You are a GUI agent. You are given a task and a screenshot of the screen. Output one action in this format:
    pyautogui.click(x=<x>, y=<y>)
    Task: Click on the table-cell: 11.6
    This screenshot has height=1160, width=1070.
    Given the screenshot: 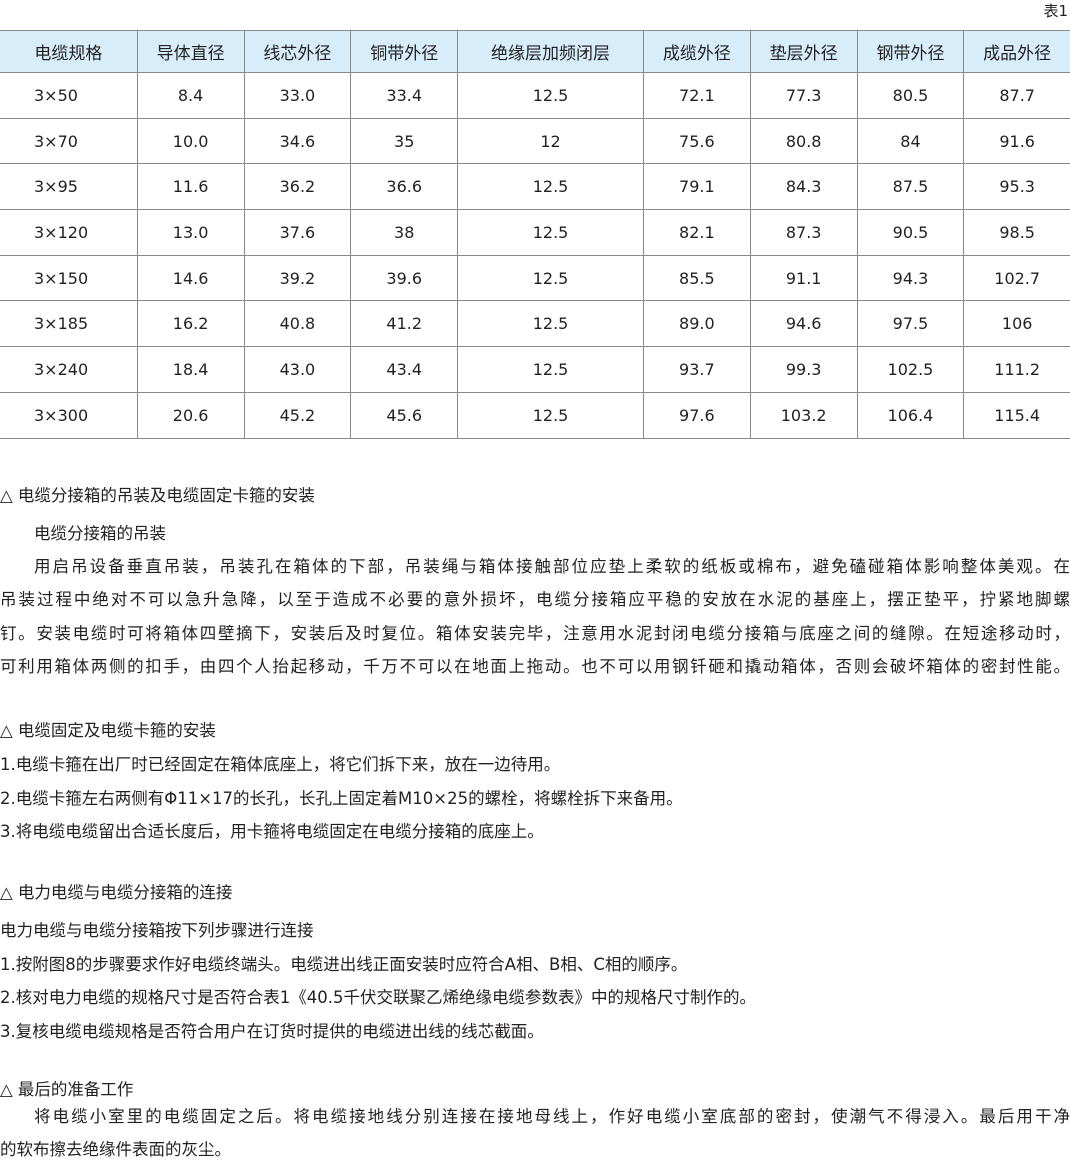 What is the action you would take?
    pyautogui.click(x=190, y=187)
    